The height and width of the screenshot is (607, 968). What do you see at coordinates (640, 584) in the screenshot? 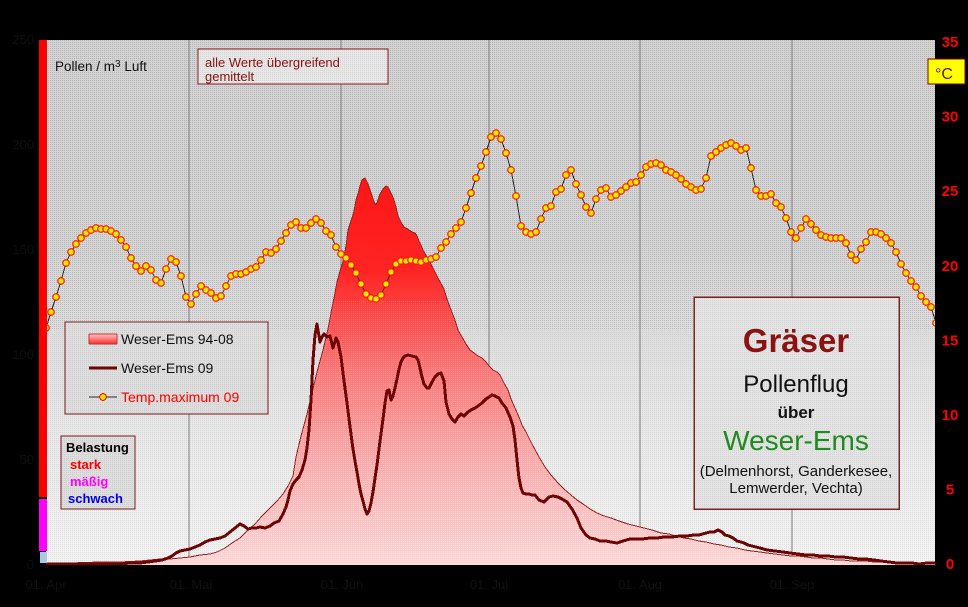
I see `svg-text: 01. Aug` at bounding box center [640, 584].